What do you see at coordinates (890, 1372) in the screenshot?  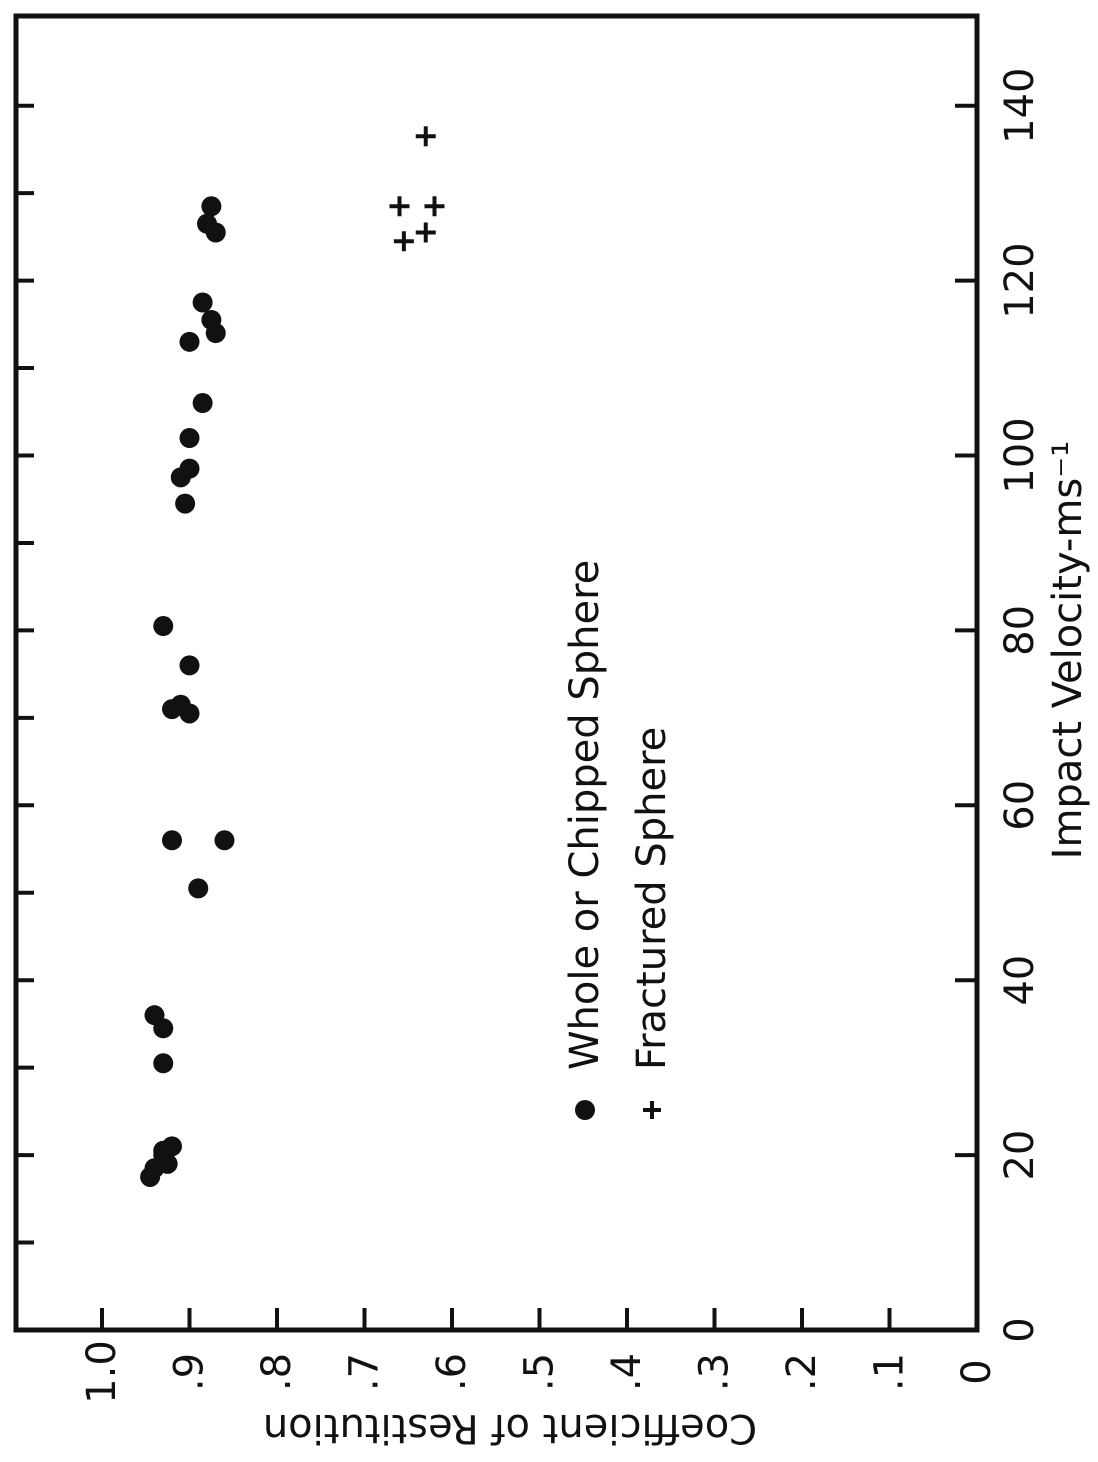 I see `y-tick-label: .1` at bounding box center [890, 1372].